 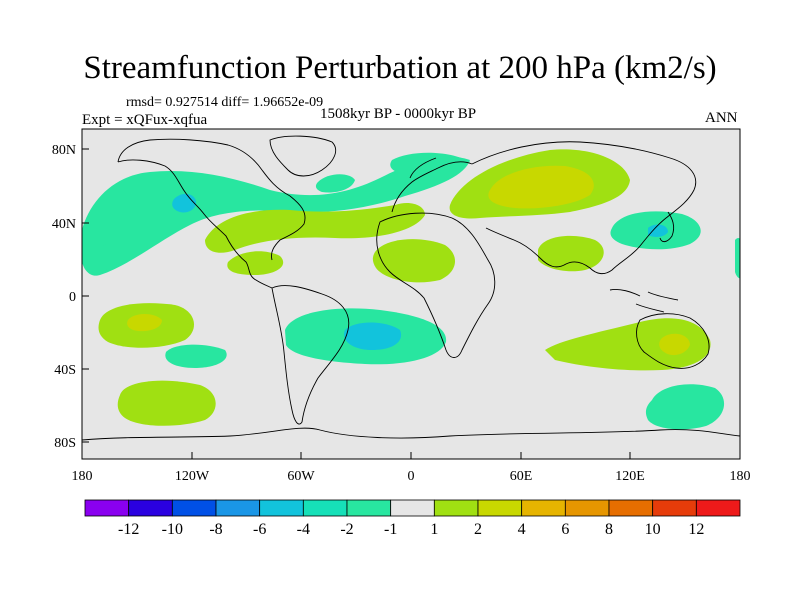 I want to click on y-tick-label-40s: 40S, so click(x=65, y=370).